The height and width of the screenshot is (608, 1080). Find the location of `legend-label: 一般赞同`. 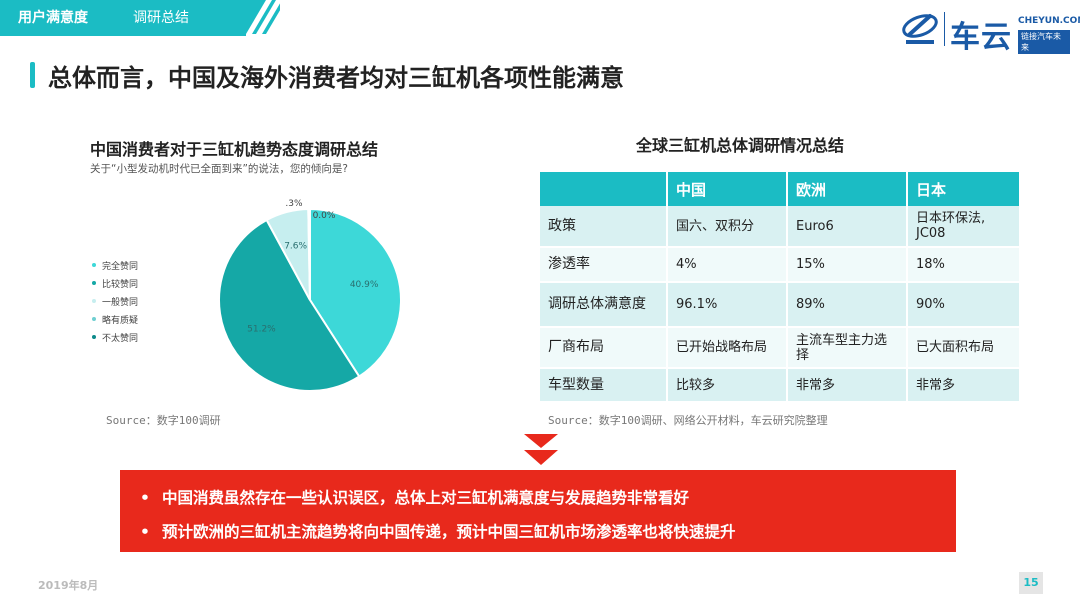

legend-label: 一般赞同 is located at coordinates (120, 302).